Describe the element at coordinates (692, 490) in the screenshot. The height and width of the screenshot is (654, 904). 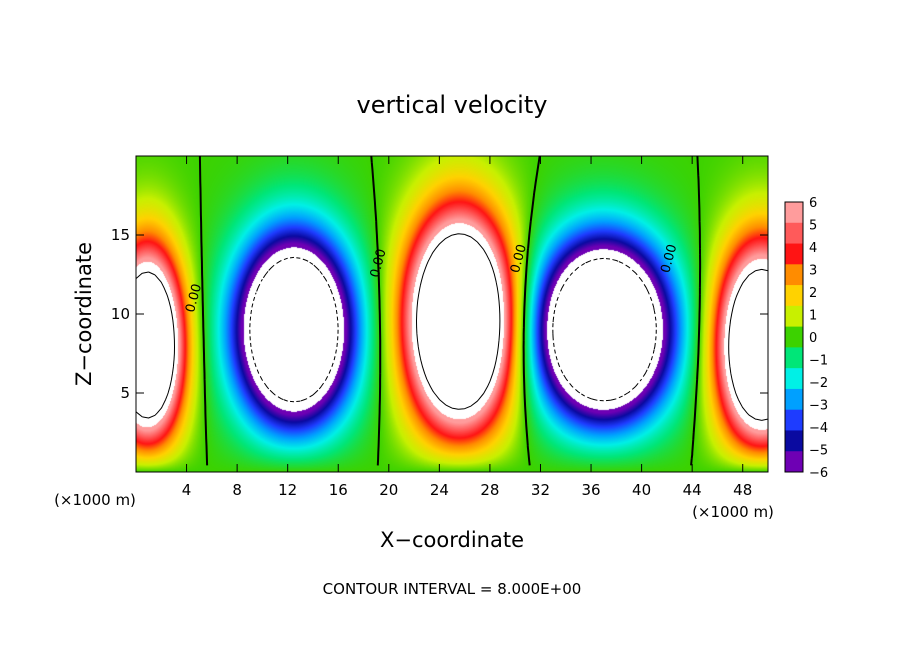
I see `x-tick-label: 44` at that location.